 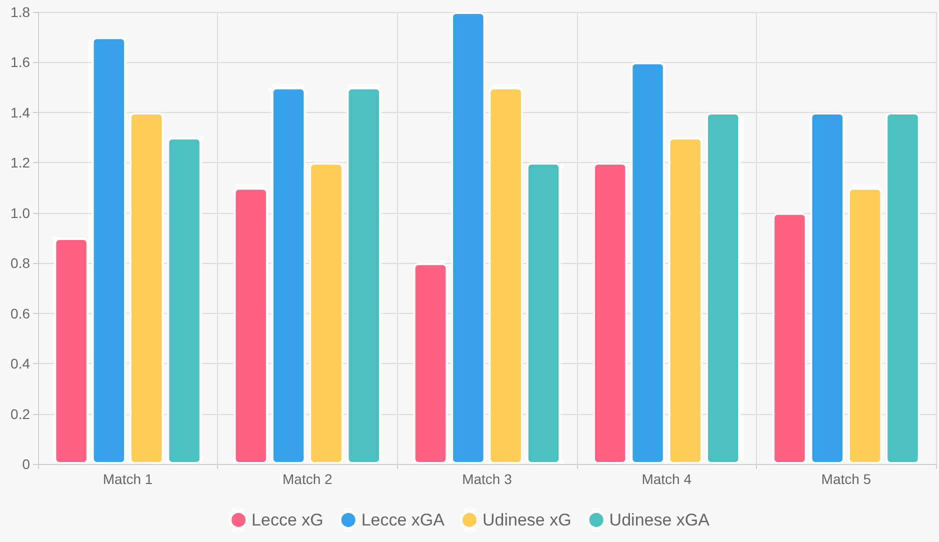 What do you see at coordinates (20, 212) in the screenshot?
I see `y-tick-label: 1.0` at bounding box center [20, 212].